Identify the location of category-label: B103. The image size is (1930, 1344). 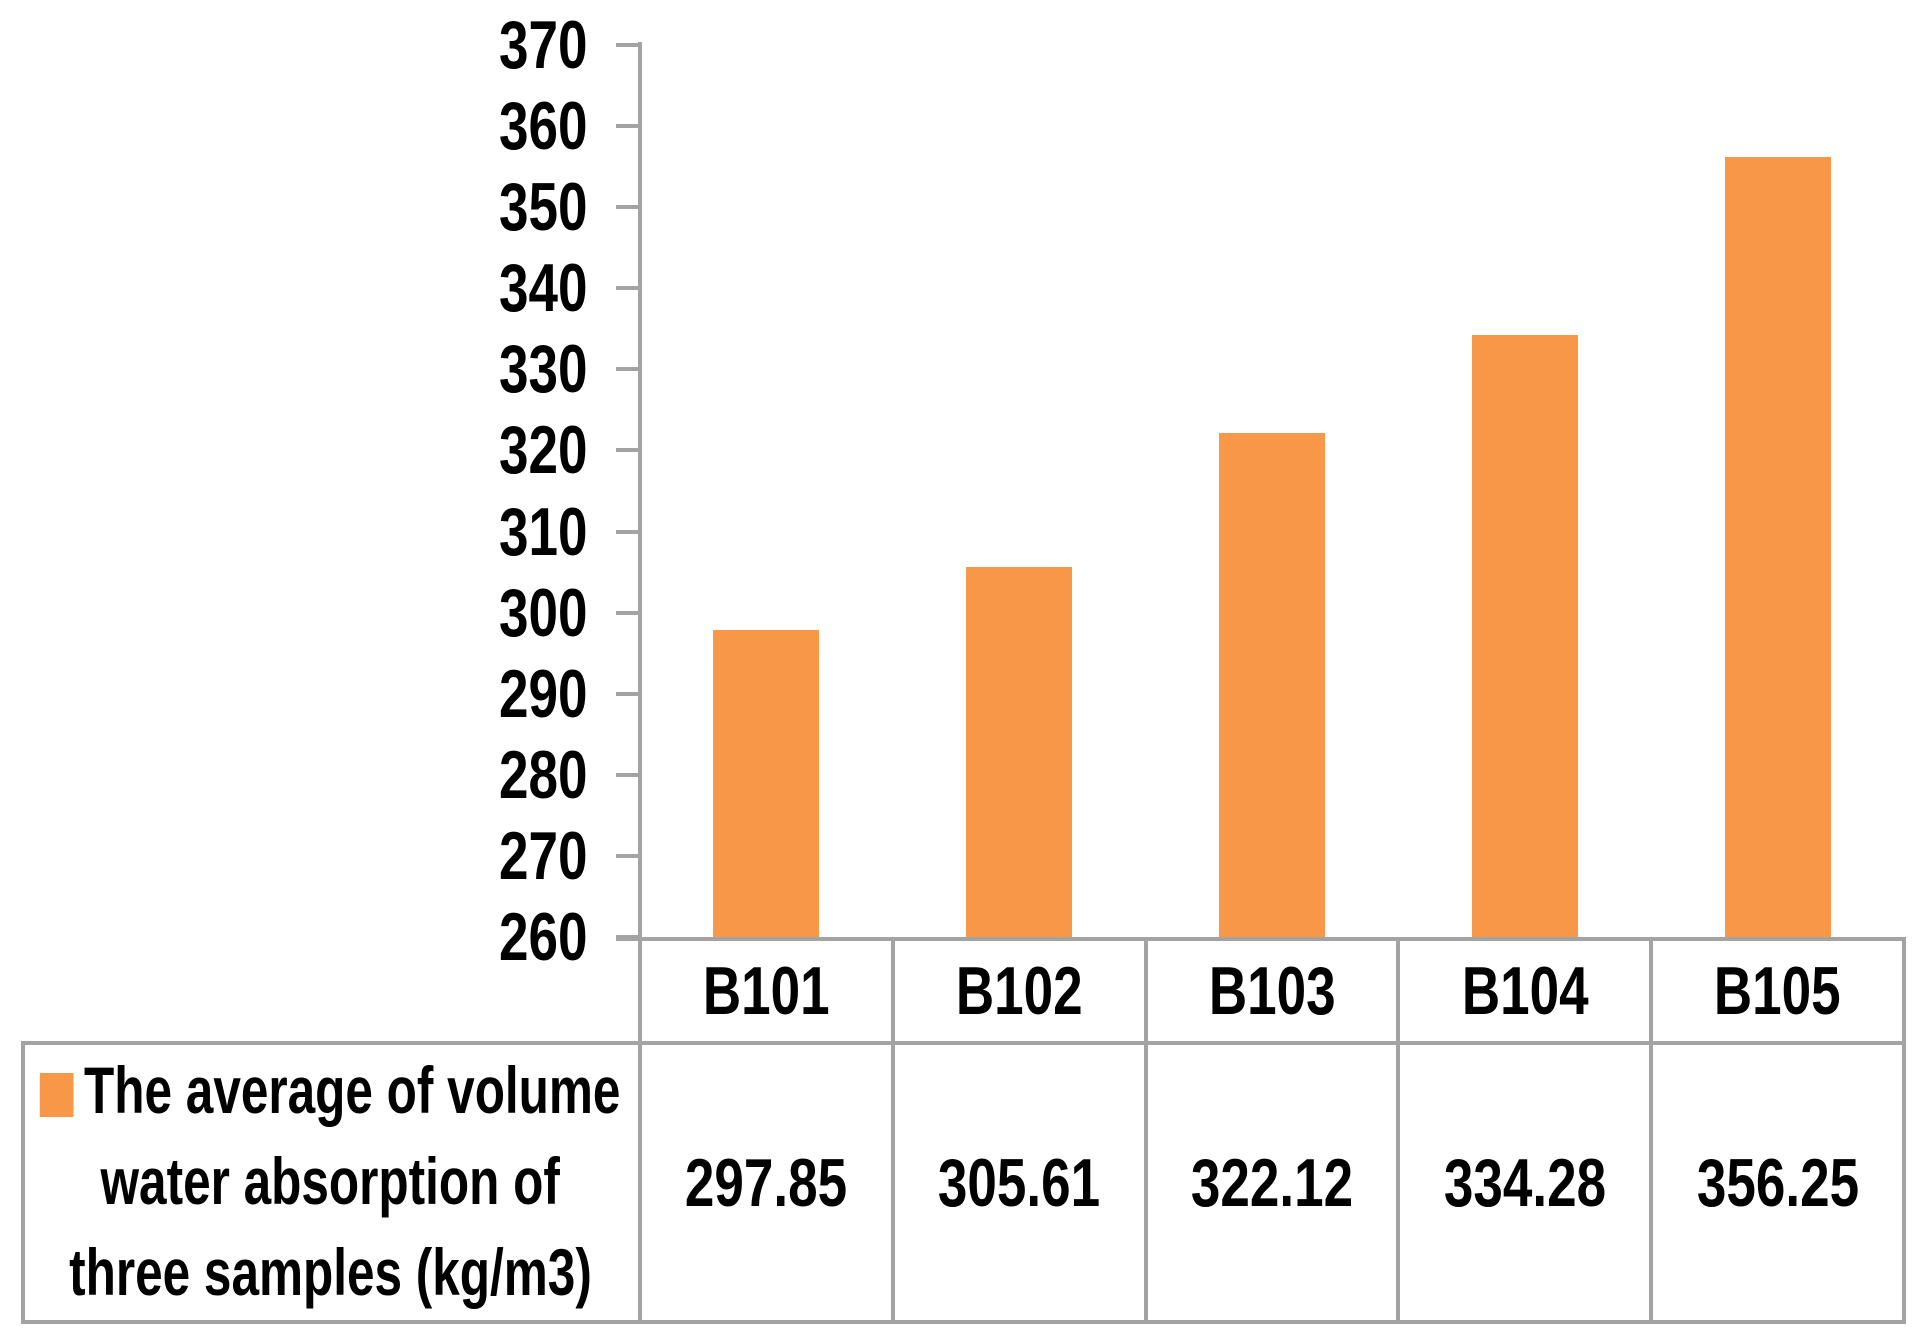
(1272, 991).